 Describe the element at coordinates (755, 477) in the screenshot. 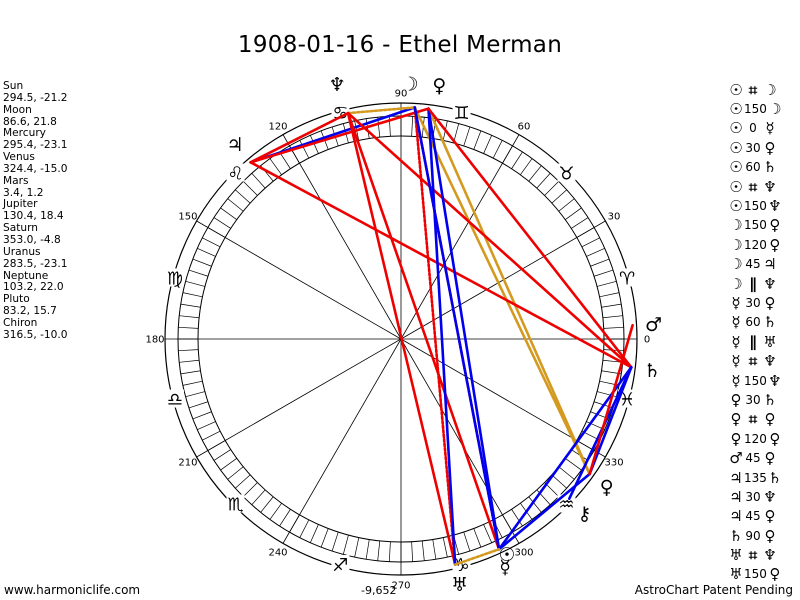

I see `aspect-type: 135` at that location.